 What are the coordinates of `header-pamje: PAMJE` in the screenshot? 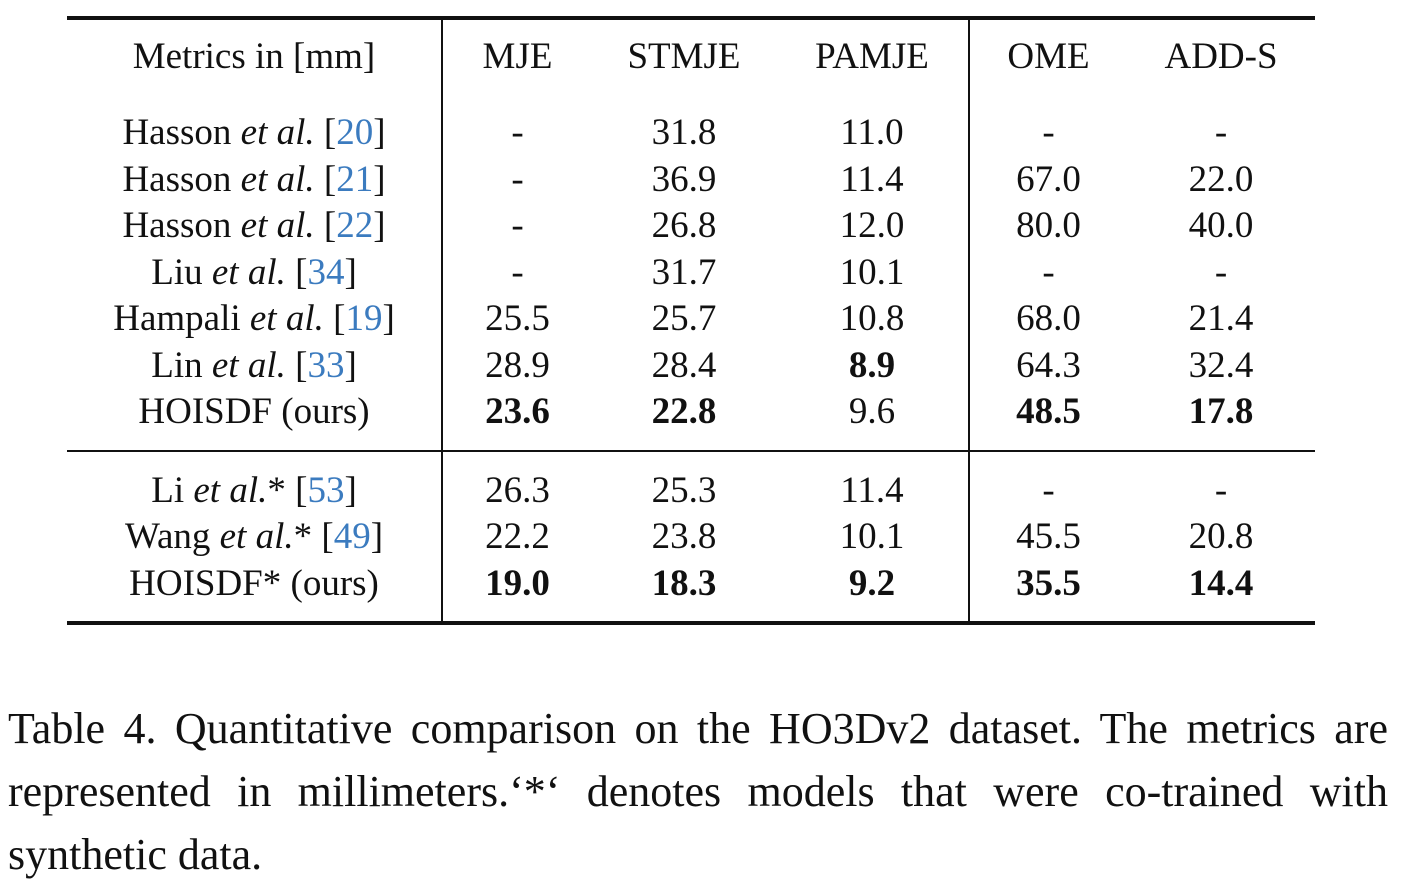 It's located at (873, 57).